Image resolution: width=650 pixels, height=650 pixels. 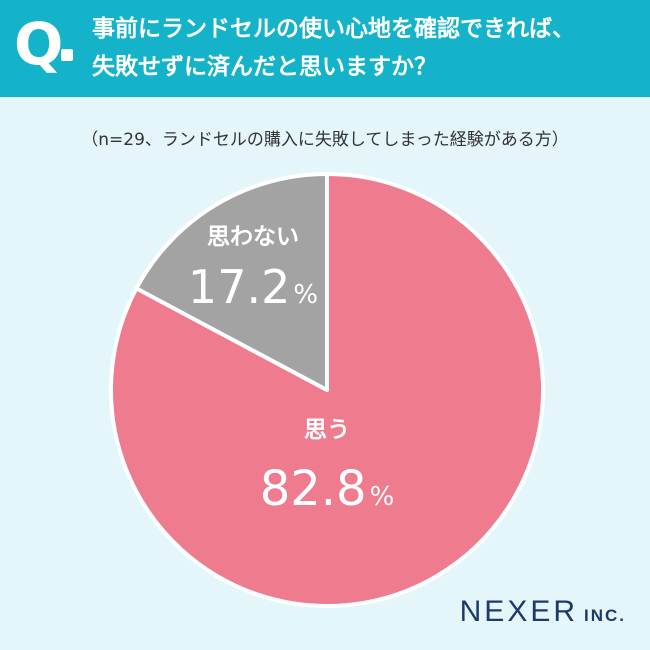 I want to click on question-line-1: 事前にランドセルの使い心地を確認できれば、, so click(x=333, y=29).